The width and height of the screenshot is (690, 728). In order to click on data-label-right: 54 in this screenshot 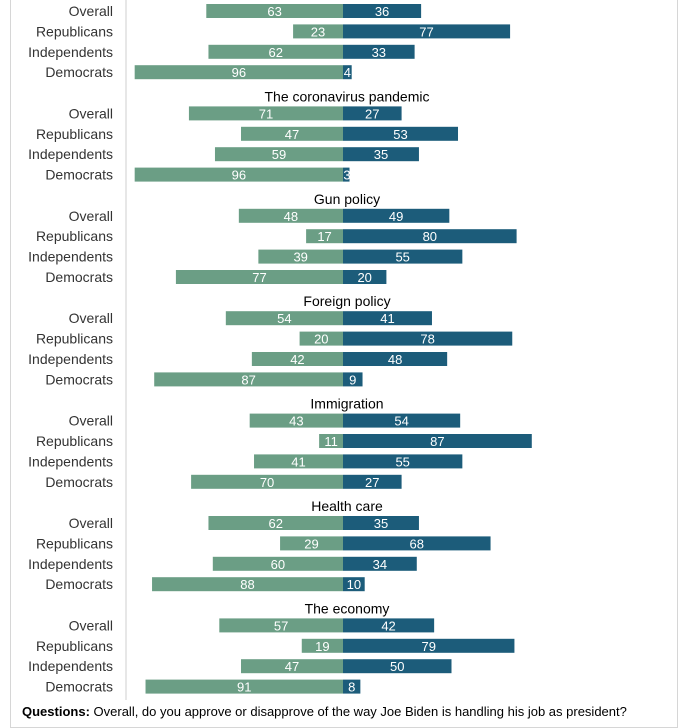, I will do `click(401, 421)`.